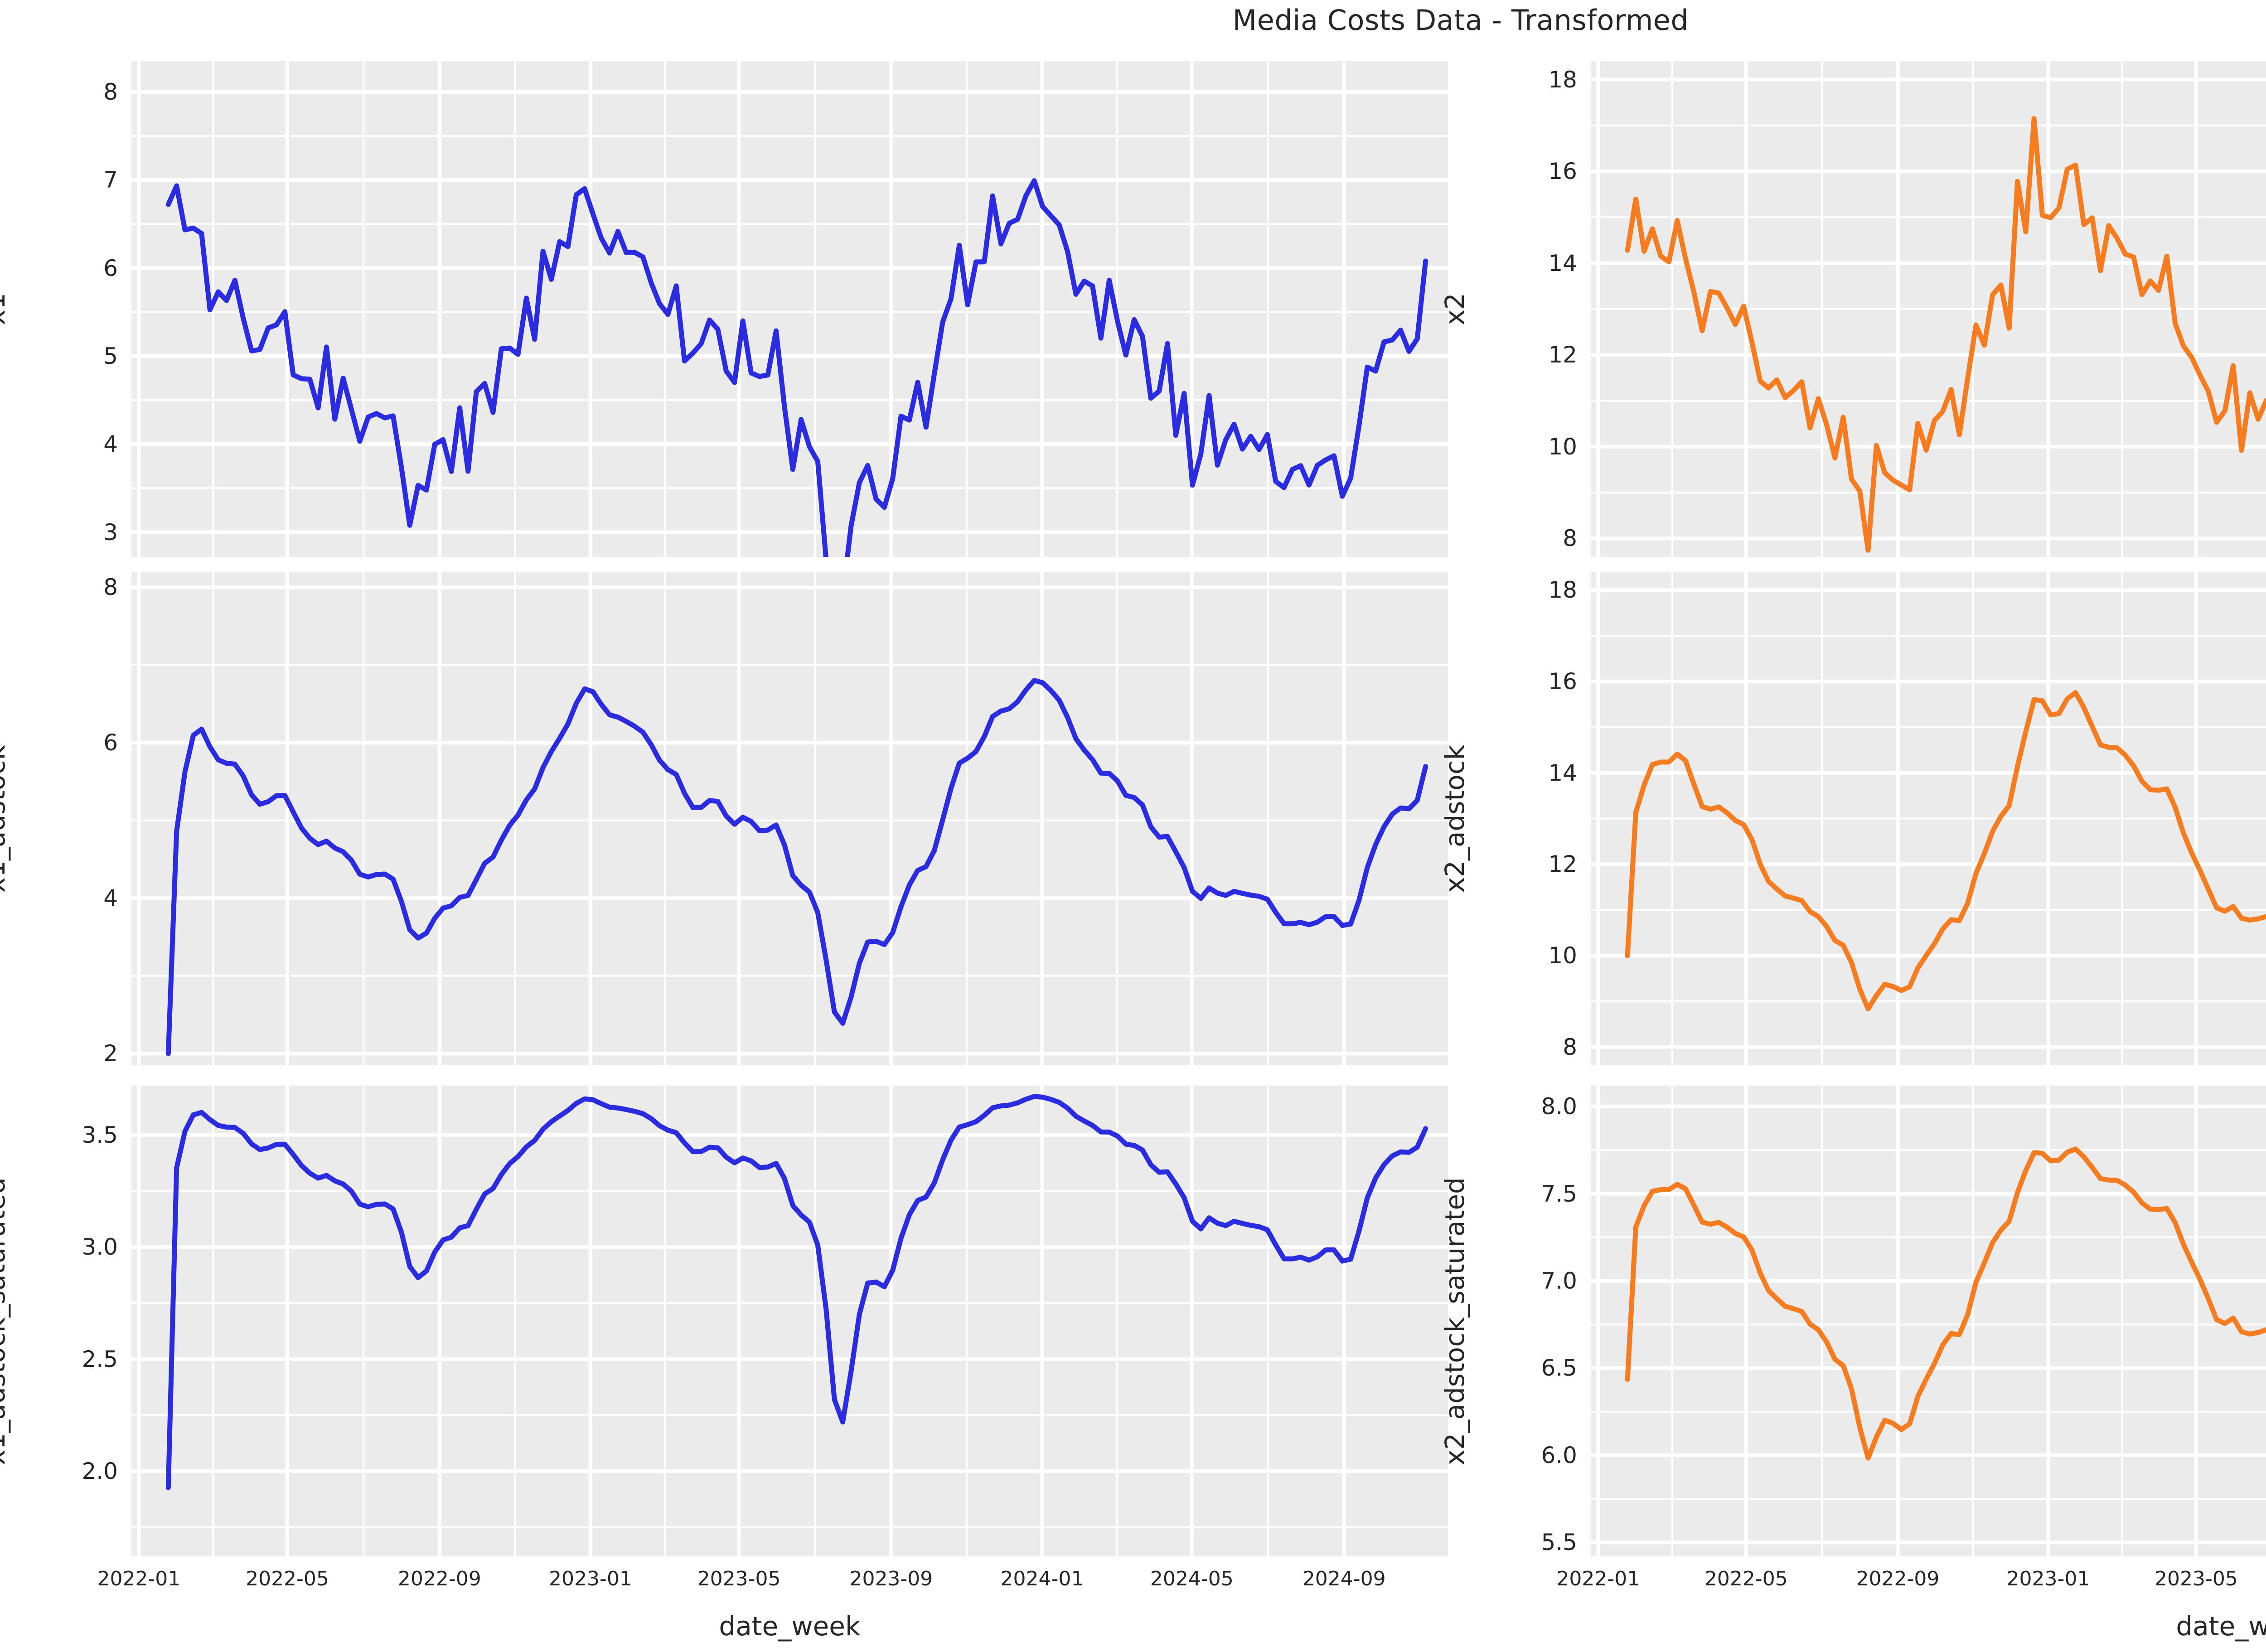 This screenshot has width=2266, height=1652. Describe the element at coordinates (796, 367) in the screenshot. I see `series-line-x1` at that location.